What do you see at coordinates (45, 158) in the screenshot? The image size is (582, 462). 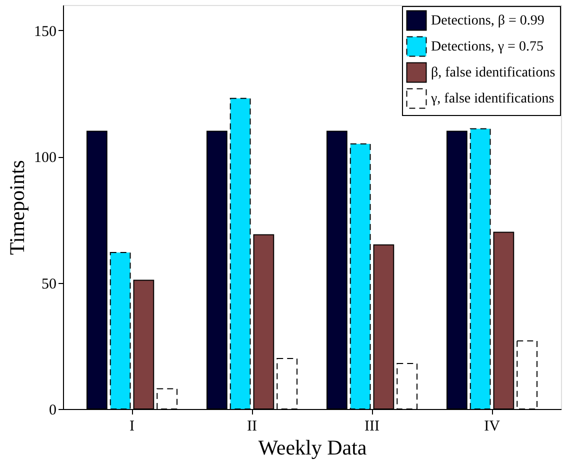 I see `y-tick-label: 100` at bounding box center [45, 158].